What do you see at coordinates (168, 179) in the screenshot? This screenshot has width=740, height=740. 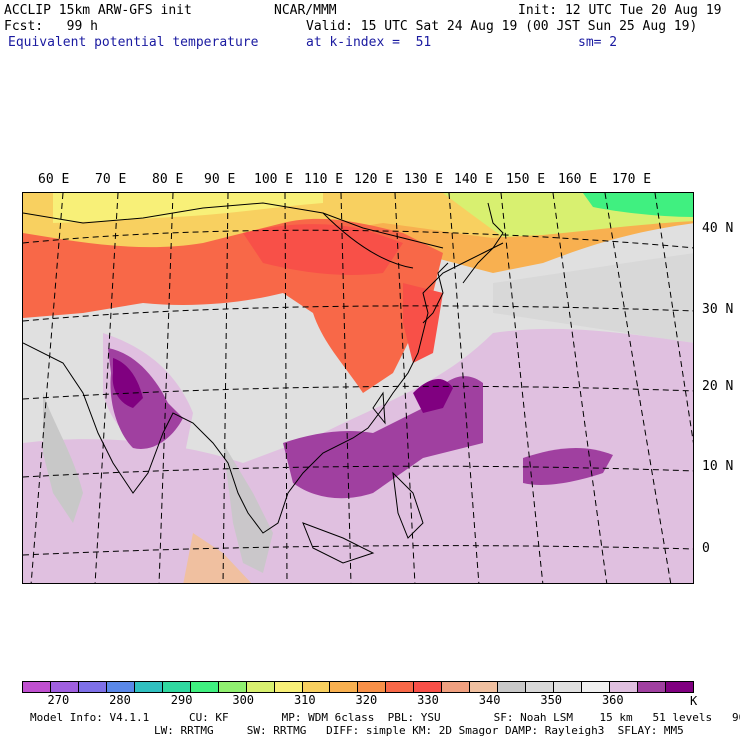 I see `longitude-label: 80 E` at bounding box center [168, 179].